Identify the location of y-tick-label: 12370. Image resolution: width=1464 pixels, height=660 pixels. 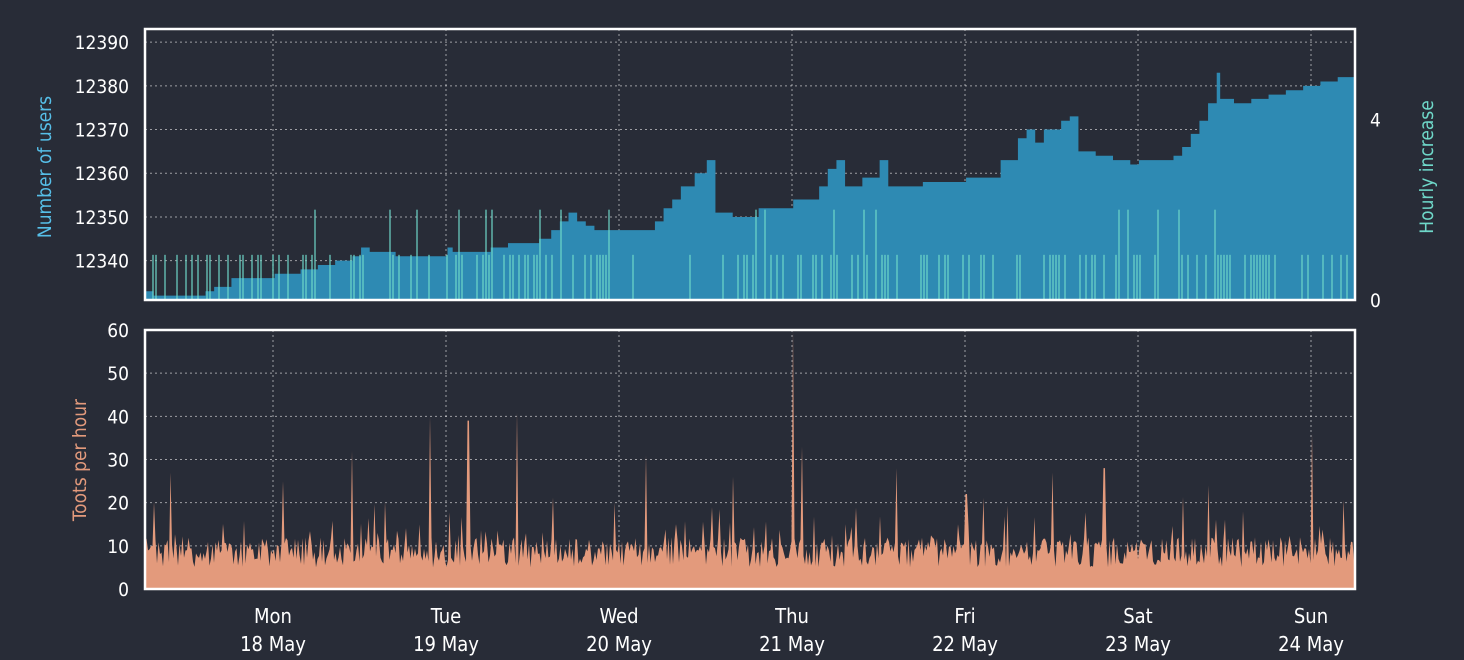
(102, 131).